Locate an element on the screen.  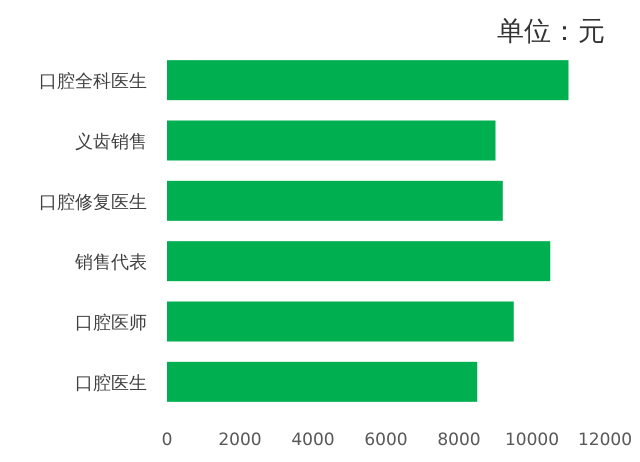
x-tick-label: 4000 is located at coordinates (313, 440).